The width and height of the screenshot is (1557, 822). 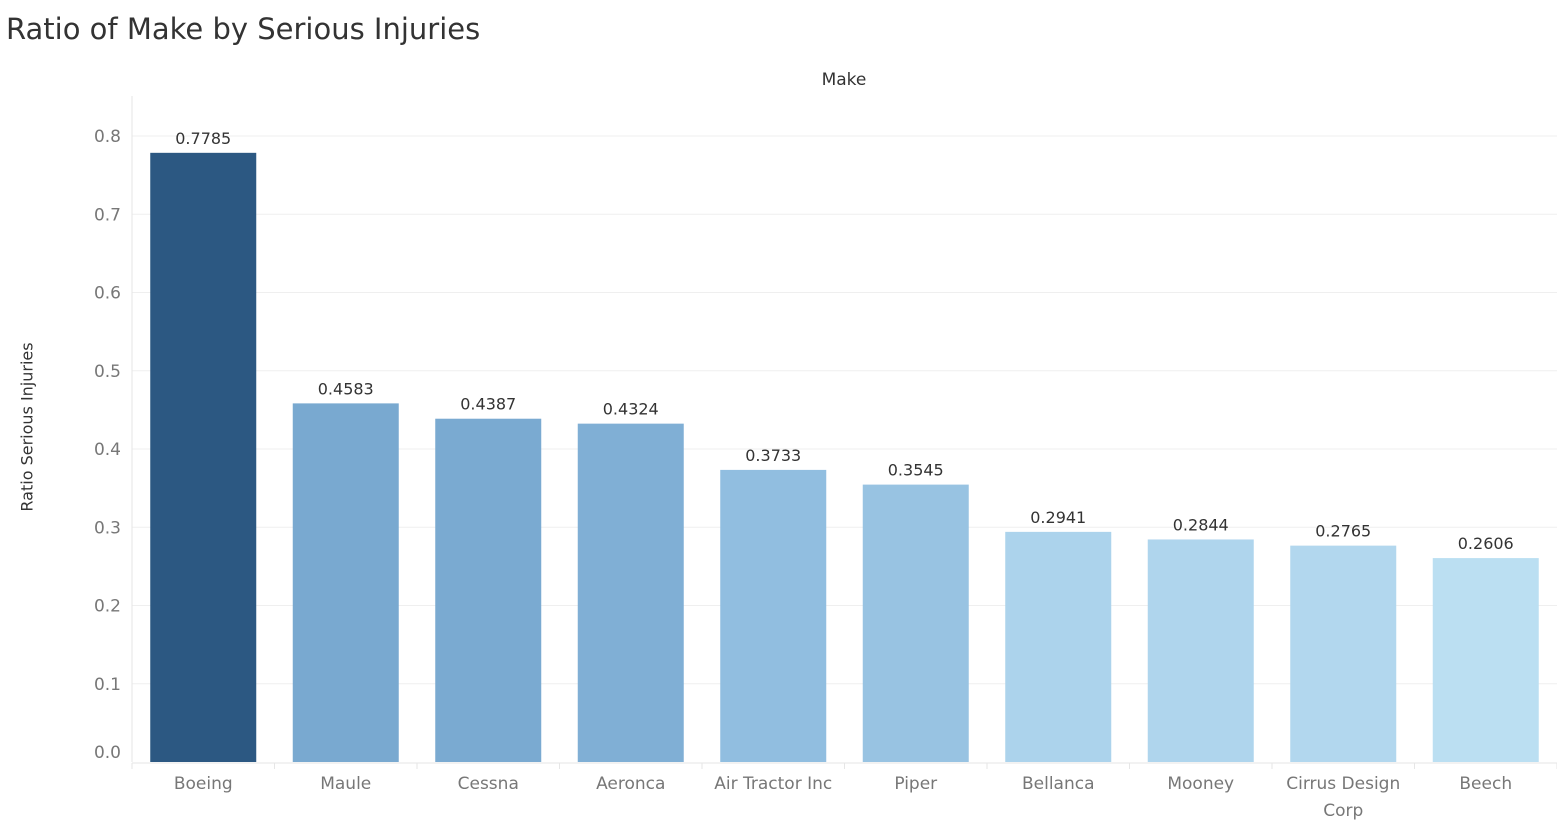 What do you see at coordinates (243, 29) in the screenshot?
I see `chart-title: Ratio of Make by Serious Injuries` at bounding box center [243, 29].